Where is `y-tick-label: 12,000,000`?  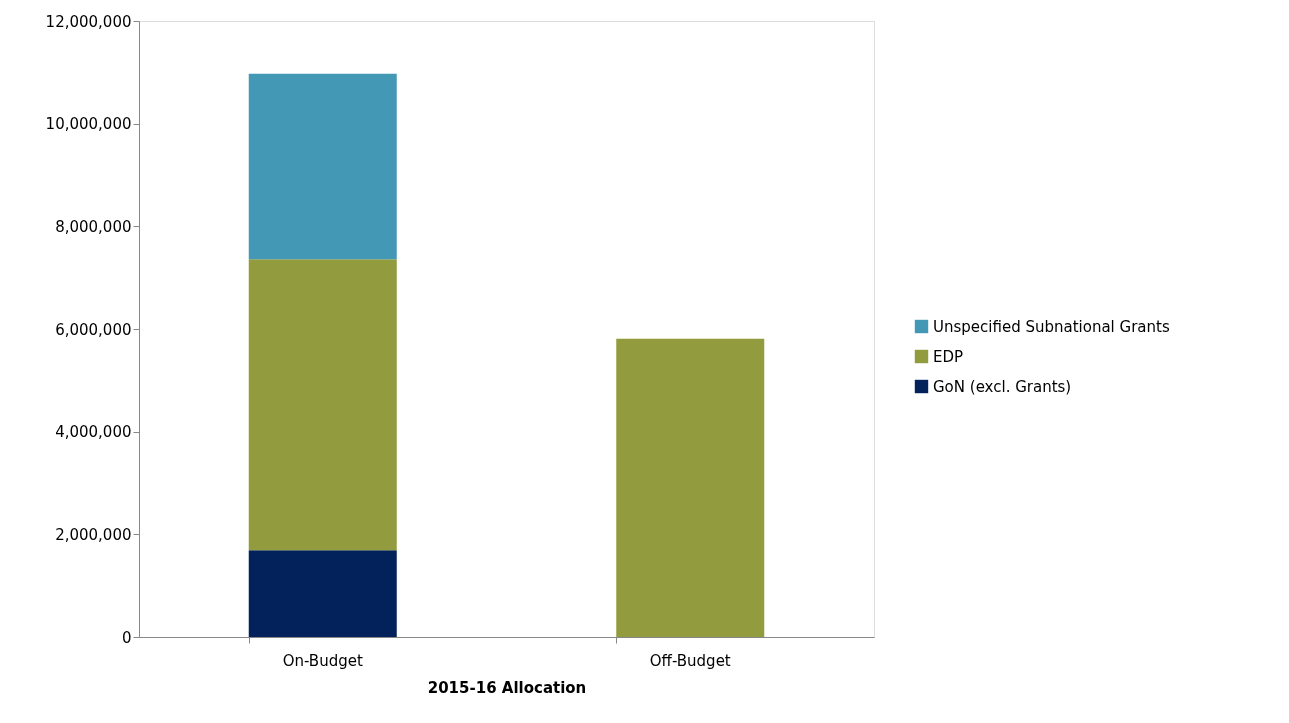
y-tick-label: 12,000,000 is located at coordinates (88, 21).